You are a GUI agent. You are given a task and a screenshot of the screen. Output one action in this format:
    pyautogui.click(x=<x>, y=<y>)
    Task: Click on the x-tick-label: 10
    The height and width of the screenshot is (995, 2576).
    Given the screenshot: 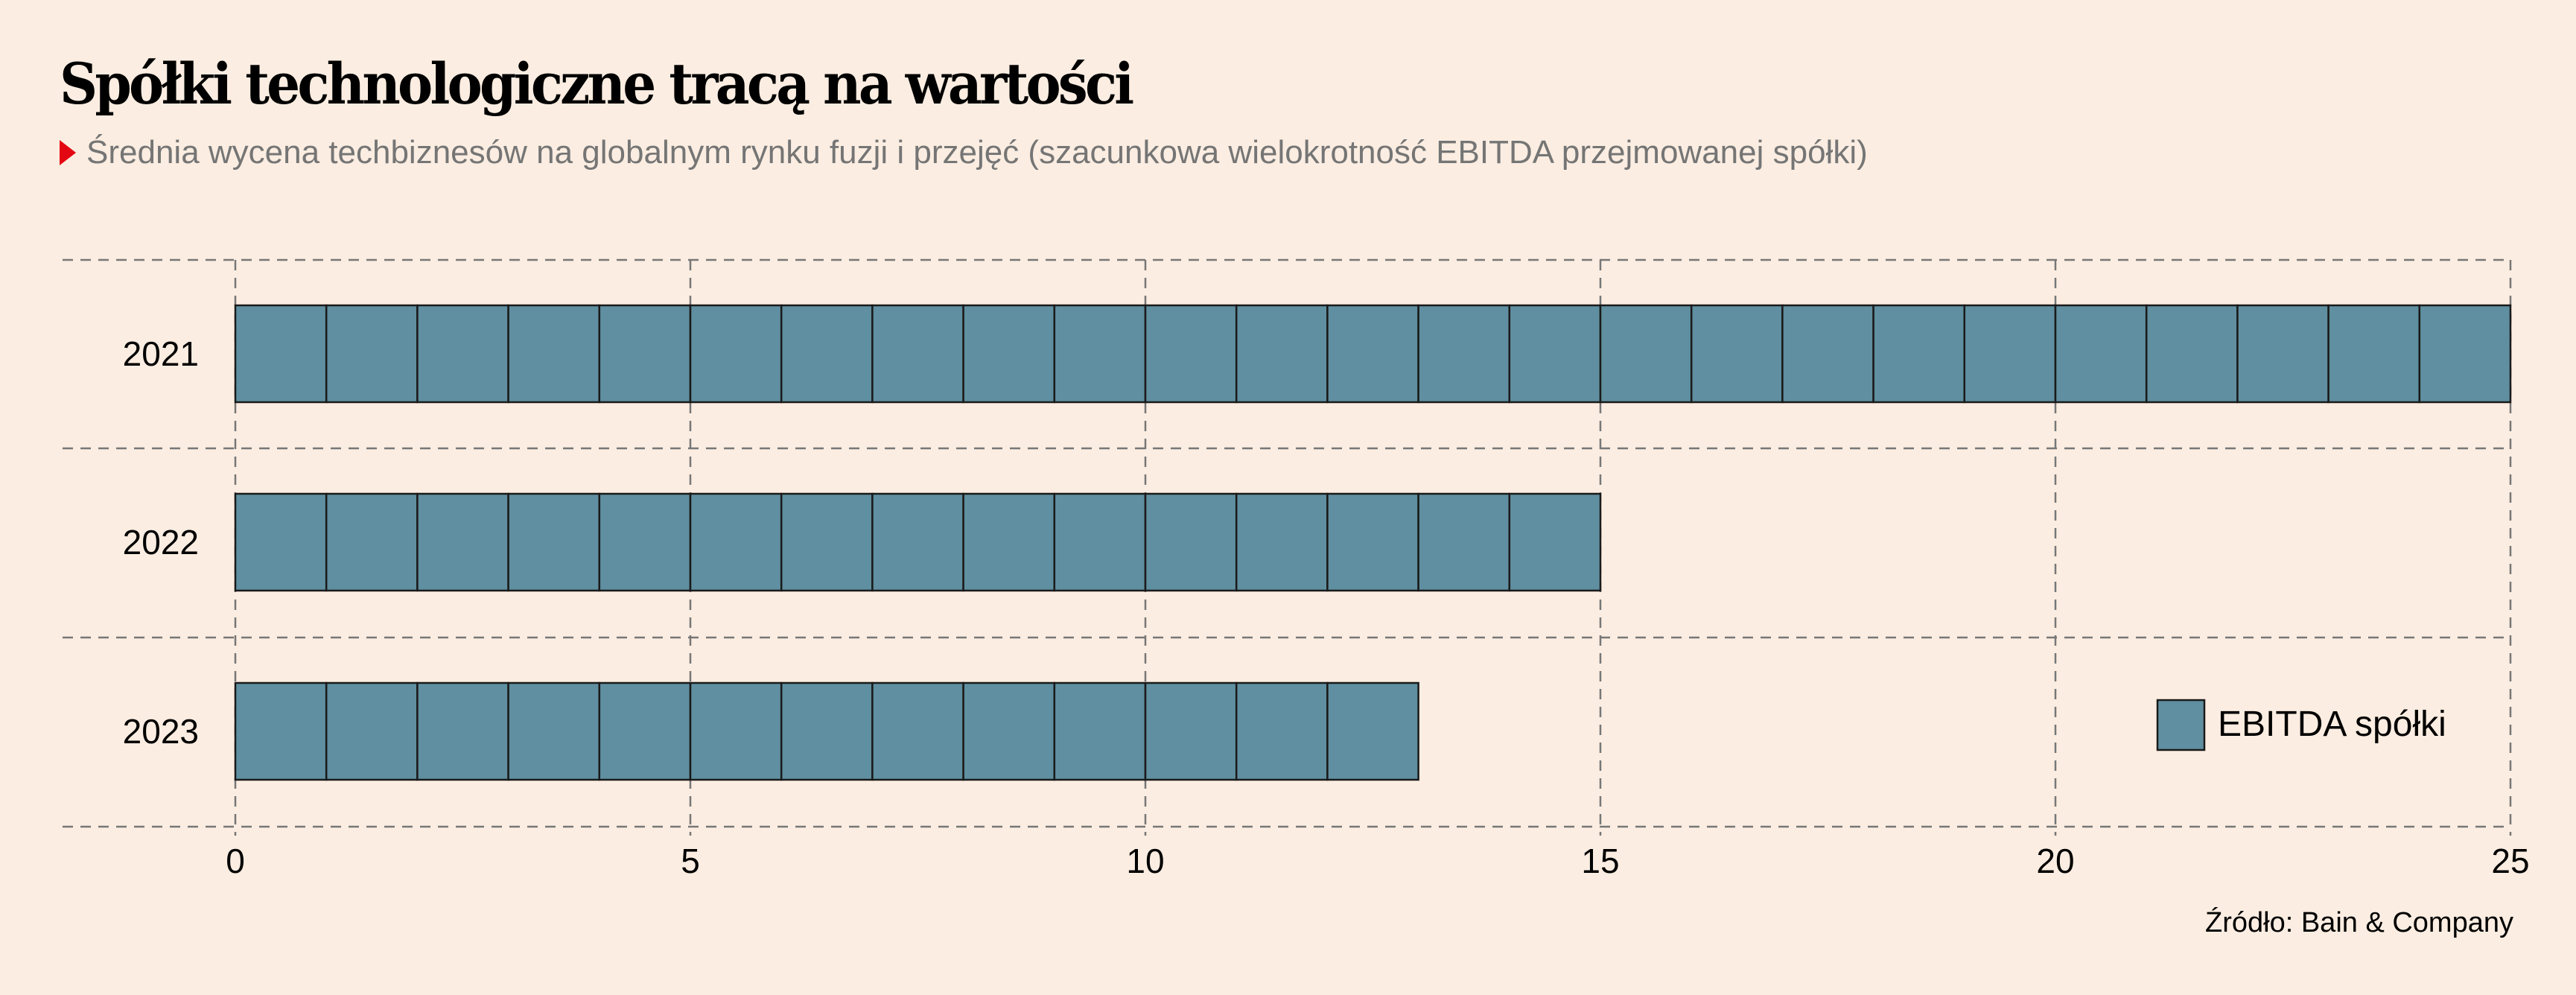 What is the action you would take?
    pyautogui.click(x=1145, y=861)
    